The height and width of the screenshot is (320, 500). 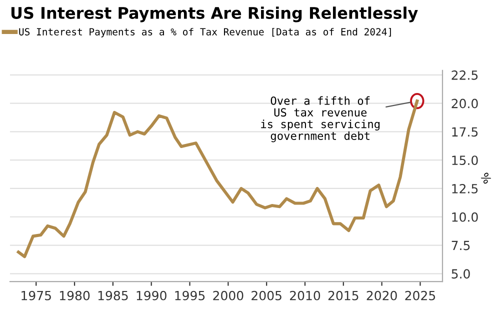 I want to click on y-tick-label: 15.0, so click(x=465, y=161).